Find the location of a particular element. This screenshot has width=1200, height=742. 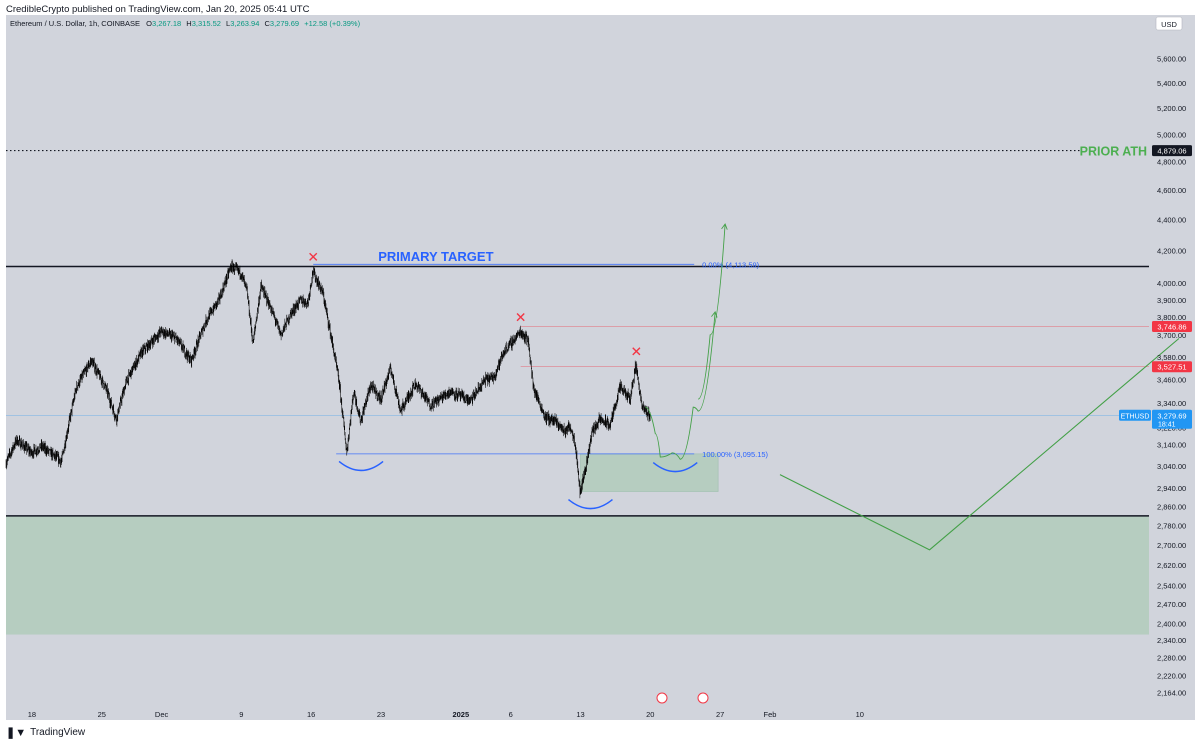

y-tick-label: 4,200.00 is located at coordinates (1171, 250).